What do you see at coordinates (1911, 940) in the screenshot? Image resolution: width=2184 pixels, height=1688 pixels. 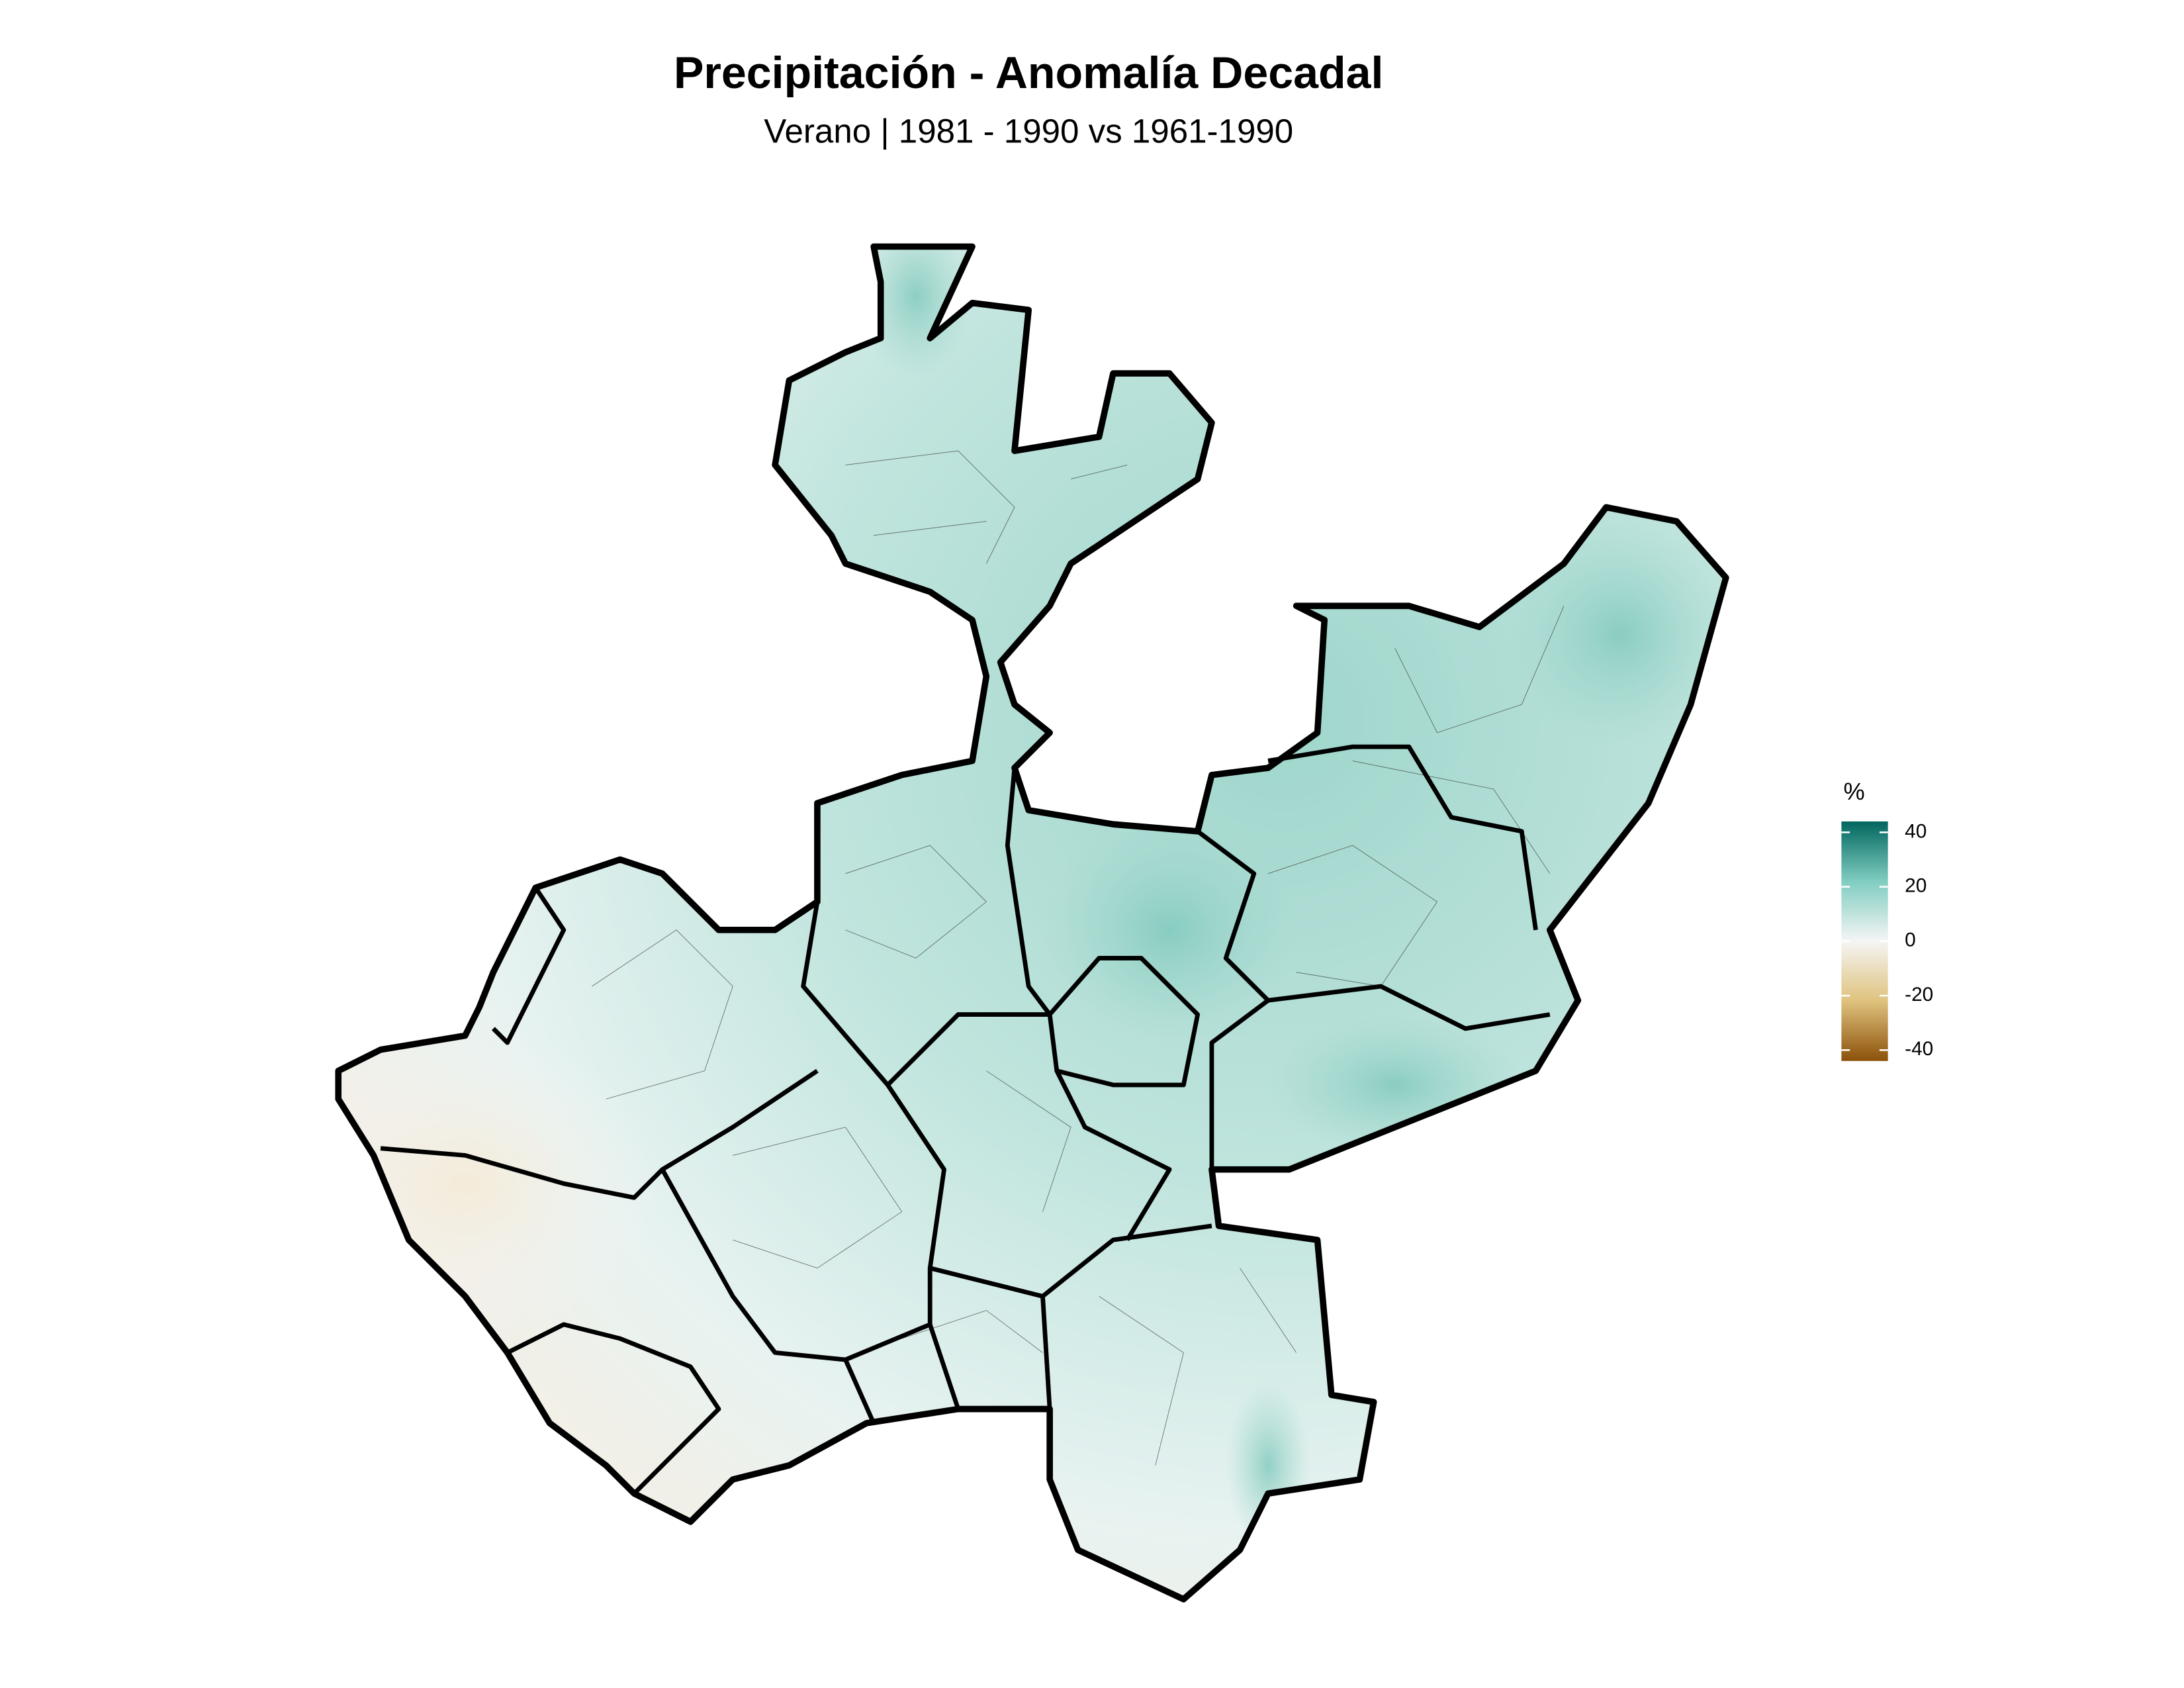 I see `legend-tick-label: 0` at bounding box center [1911, 940].